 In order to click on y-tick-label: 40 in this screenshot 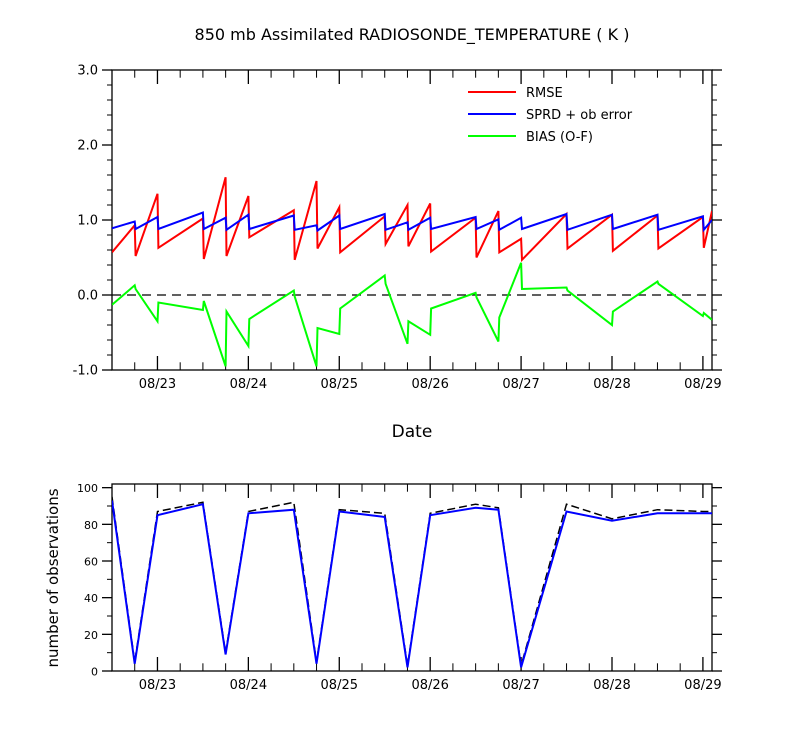, I will do `click(91, 598)`.